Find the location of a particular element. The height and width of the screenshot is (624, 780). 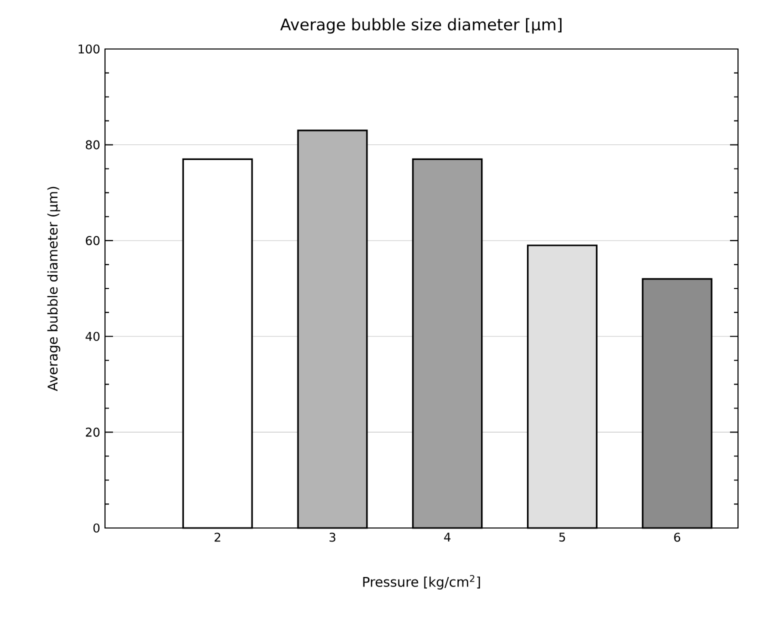

y-axis-title: Average bubble diameter (μm) is located at coordinates (53, 289).